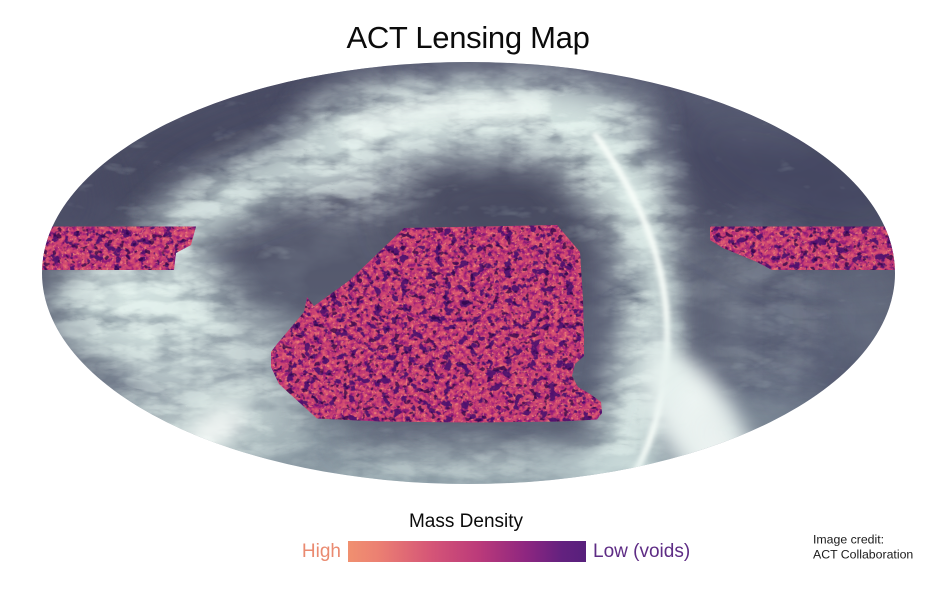 Image resolution: width=936 pixels, height=604 pixels. What do you see at coordinates (641, 551) in the screenshot?
I see `svg-text: Low (voids)` at bounding box center [641, 551].